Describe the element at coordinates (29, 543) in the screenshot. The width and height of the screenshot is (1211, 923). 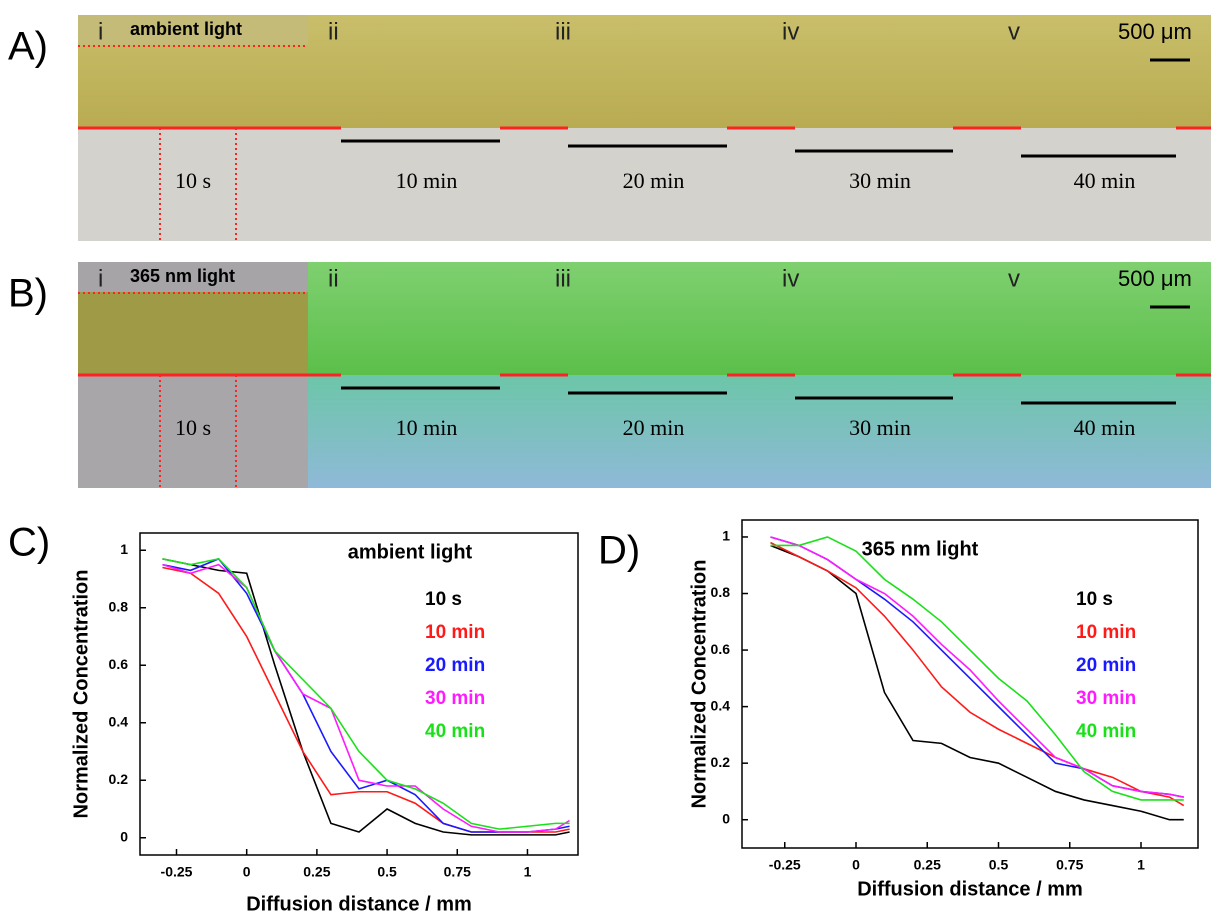
I see `panel-label: C)` at that location.